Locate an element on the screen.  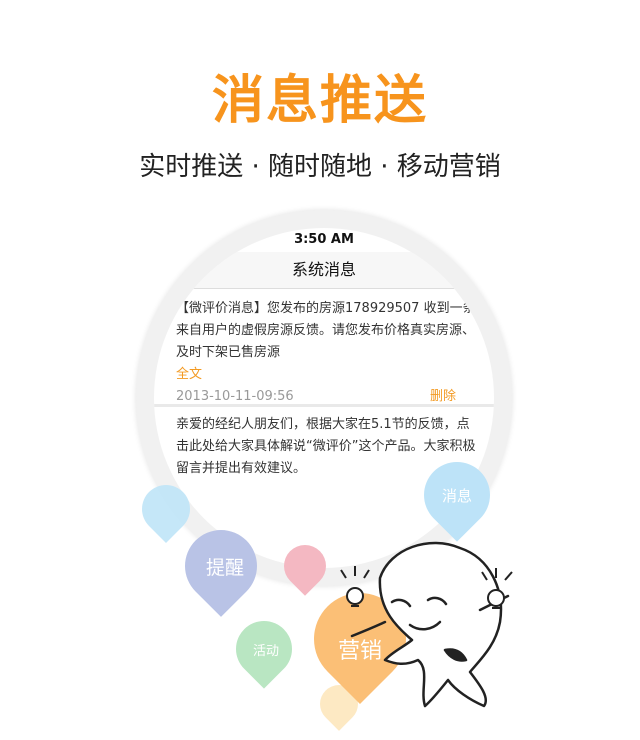
remind-label: 提醒 is located at coordinates (224, 568).